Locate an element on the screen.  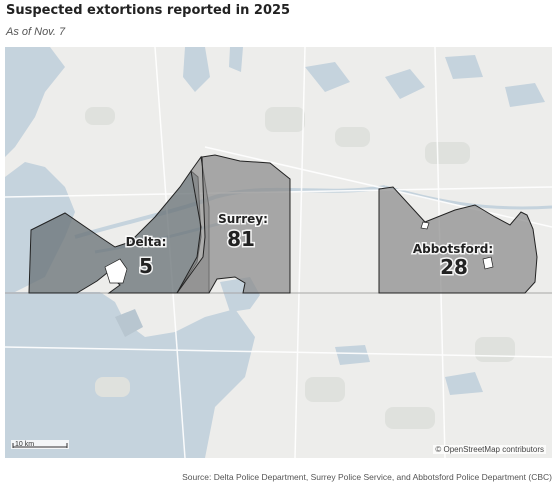
port-features is located at coordinates (299, 252).